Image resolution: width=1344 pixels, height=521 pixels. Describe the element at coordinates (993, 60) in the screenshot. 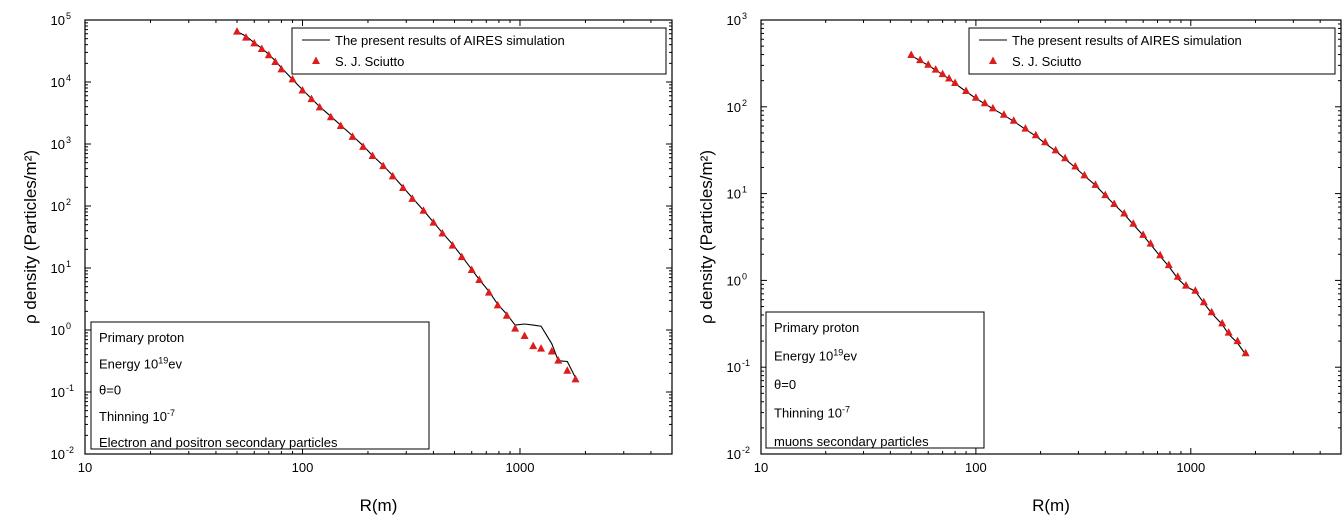

I see `legend-triangle-swatch` at that location.